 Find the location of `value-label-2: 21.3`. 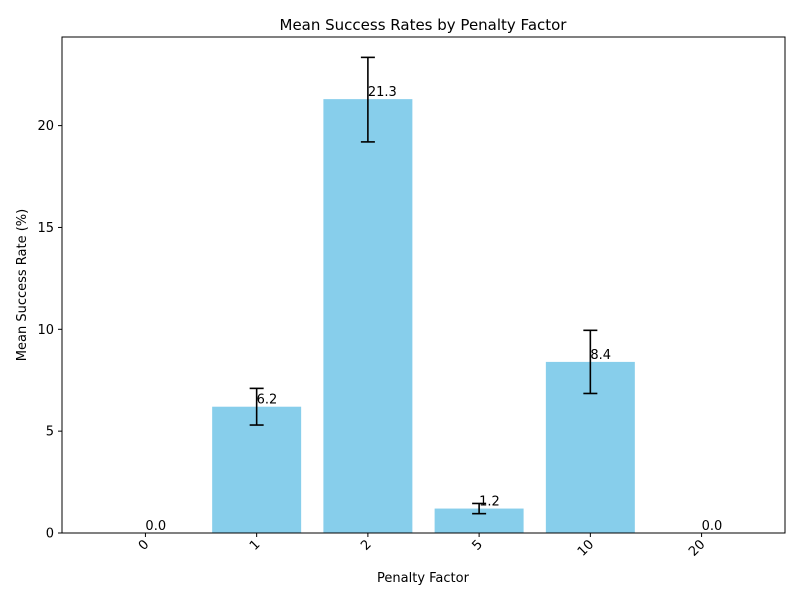

value-label-2: 21.3 is located at coordinates (382, 92).